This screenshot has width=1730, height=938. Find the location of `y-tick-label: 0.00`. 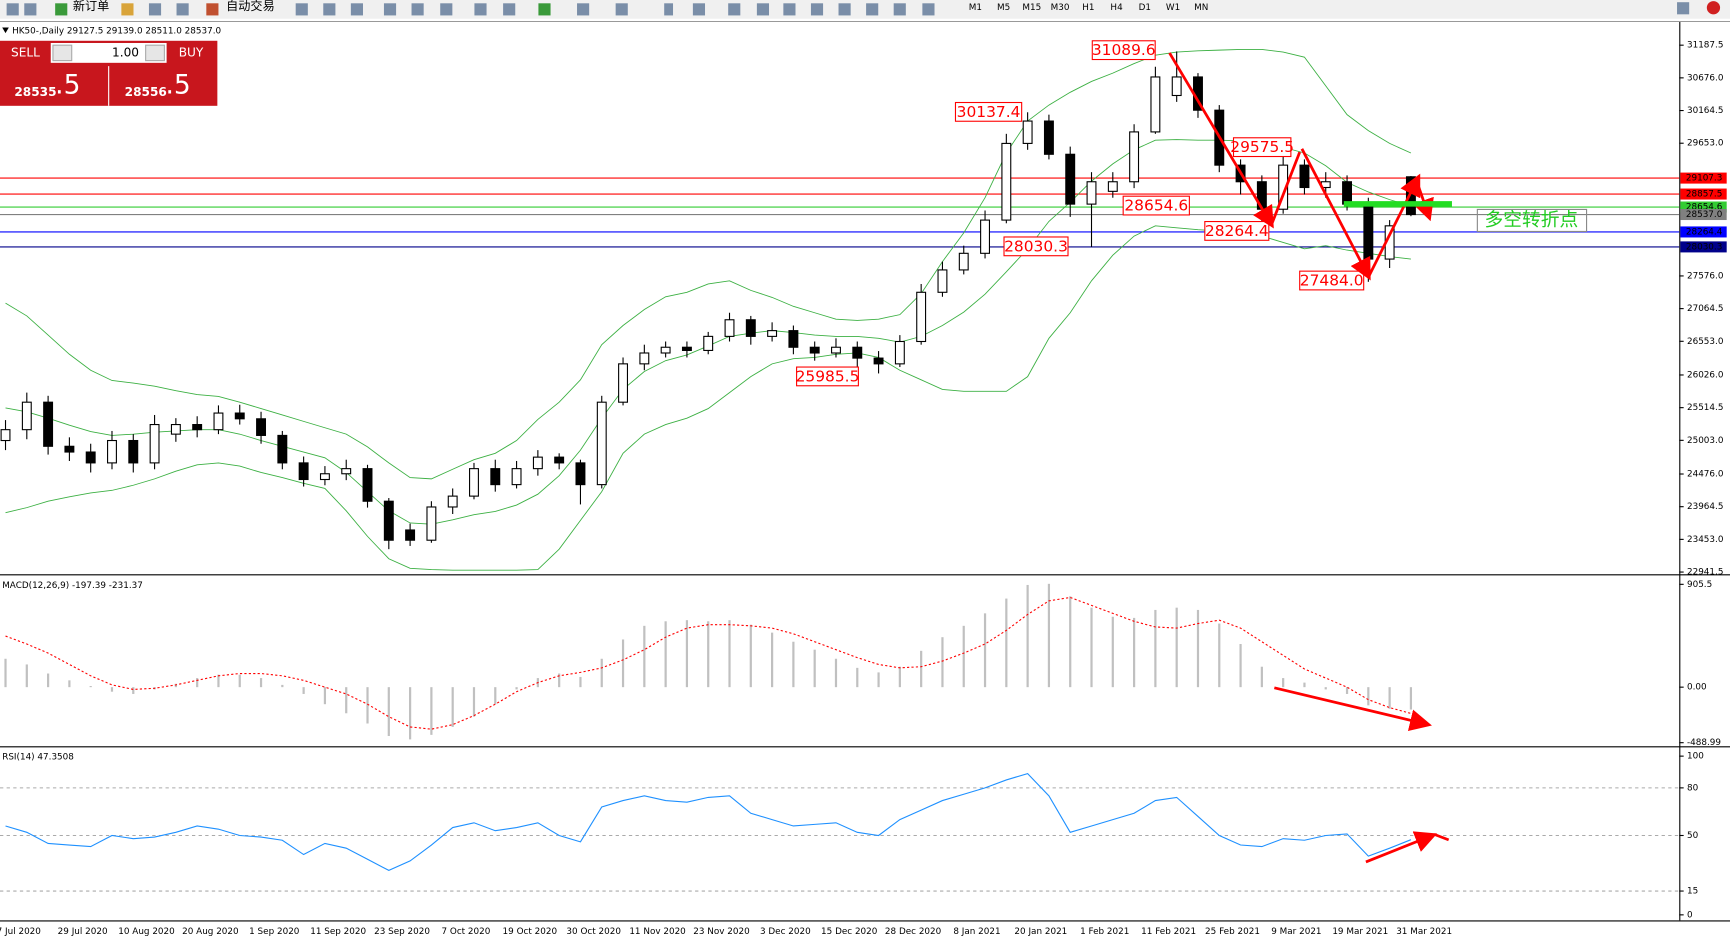

y-tick-label: 0.00 is located at coordinates (1697, 688).